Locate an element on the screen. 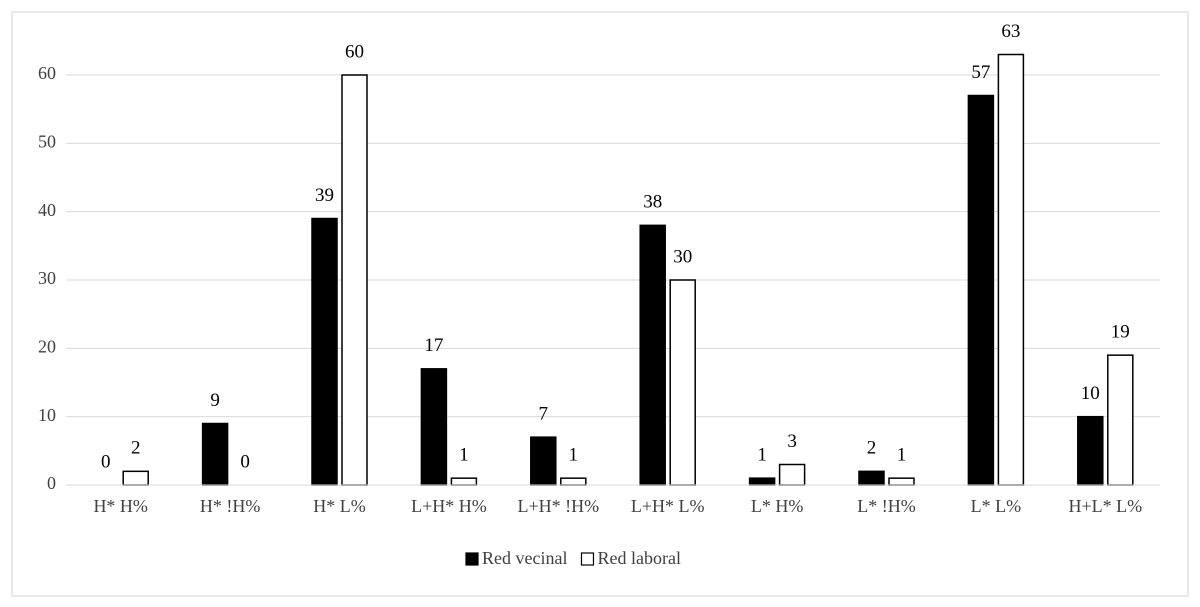 The image size is (1200, 607). value-label: 3 is located at coordinates (792, 441).